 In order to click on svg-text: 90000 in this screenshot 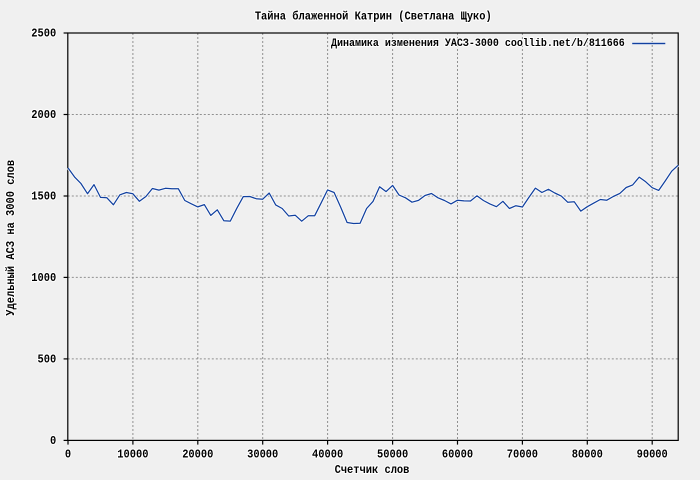, I will do `click(652, 455)`.